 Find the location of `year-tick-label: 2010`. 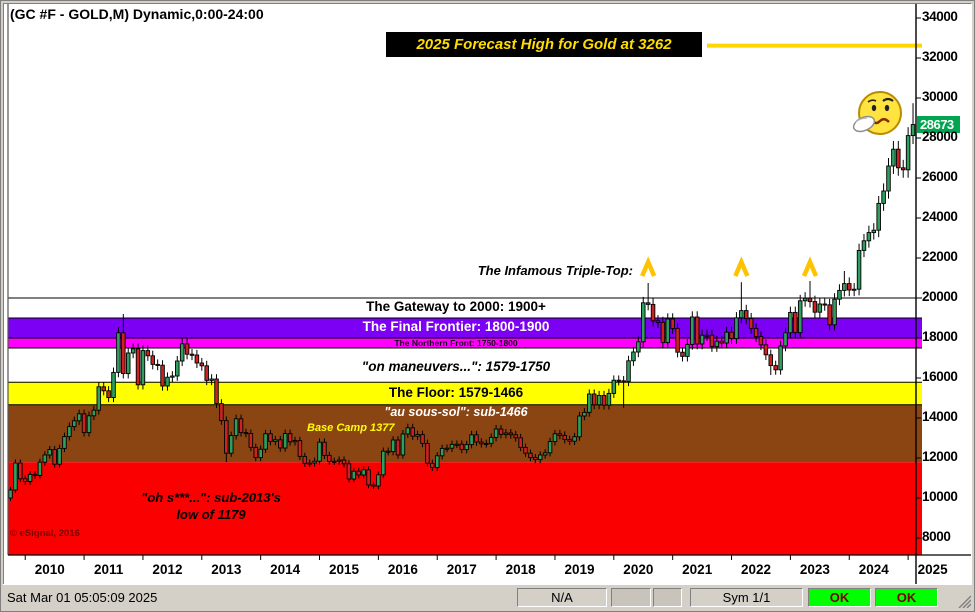

year-tick-label: 2010 is located at coordinates (49, 569).